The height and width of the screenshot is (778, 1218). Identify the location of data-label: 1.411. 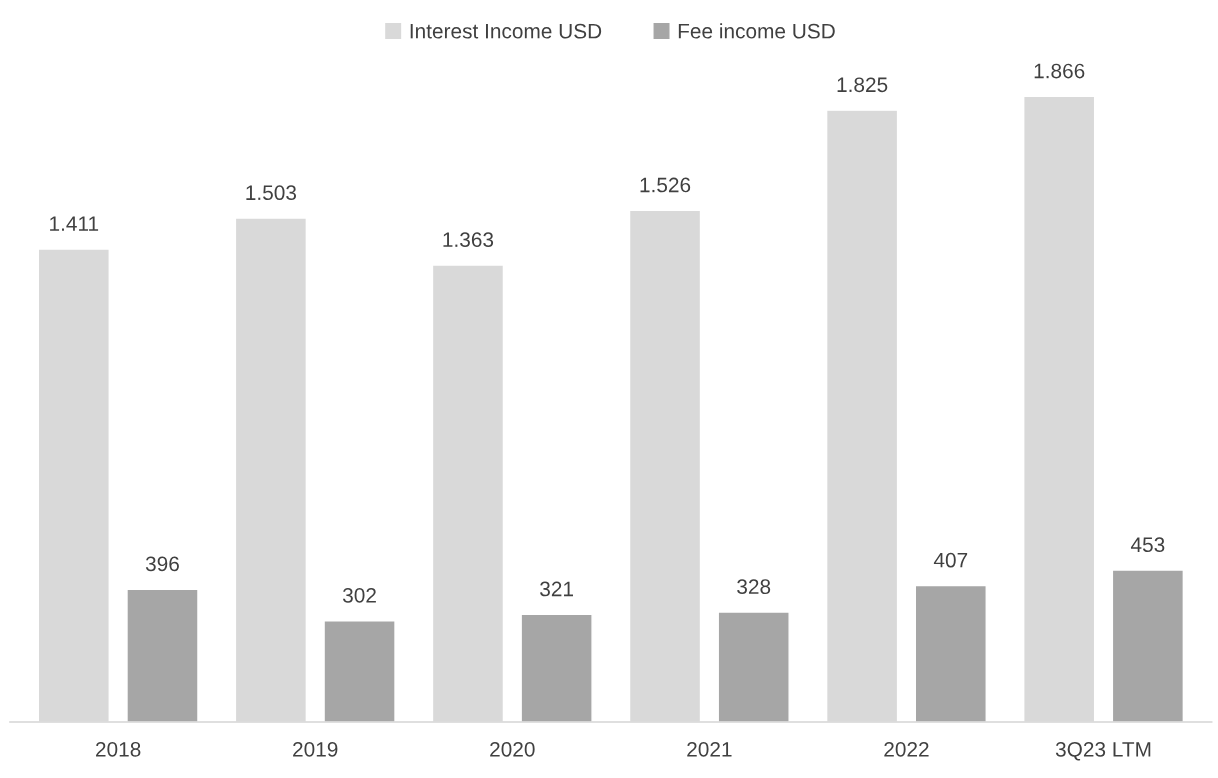
(74, 223).